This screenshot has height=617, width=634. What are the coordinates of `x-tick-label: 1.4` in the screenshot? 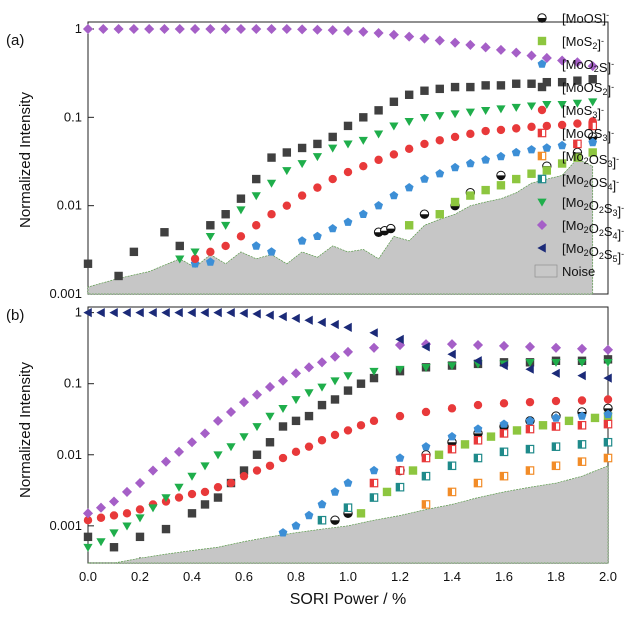 It's located at (452, 576).